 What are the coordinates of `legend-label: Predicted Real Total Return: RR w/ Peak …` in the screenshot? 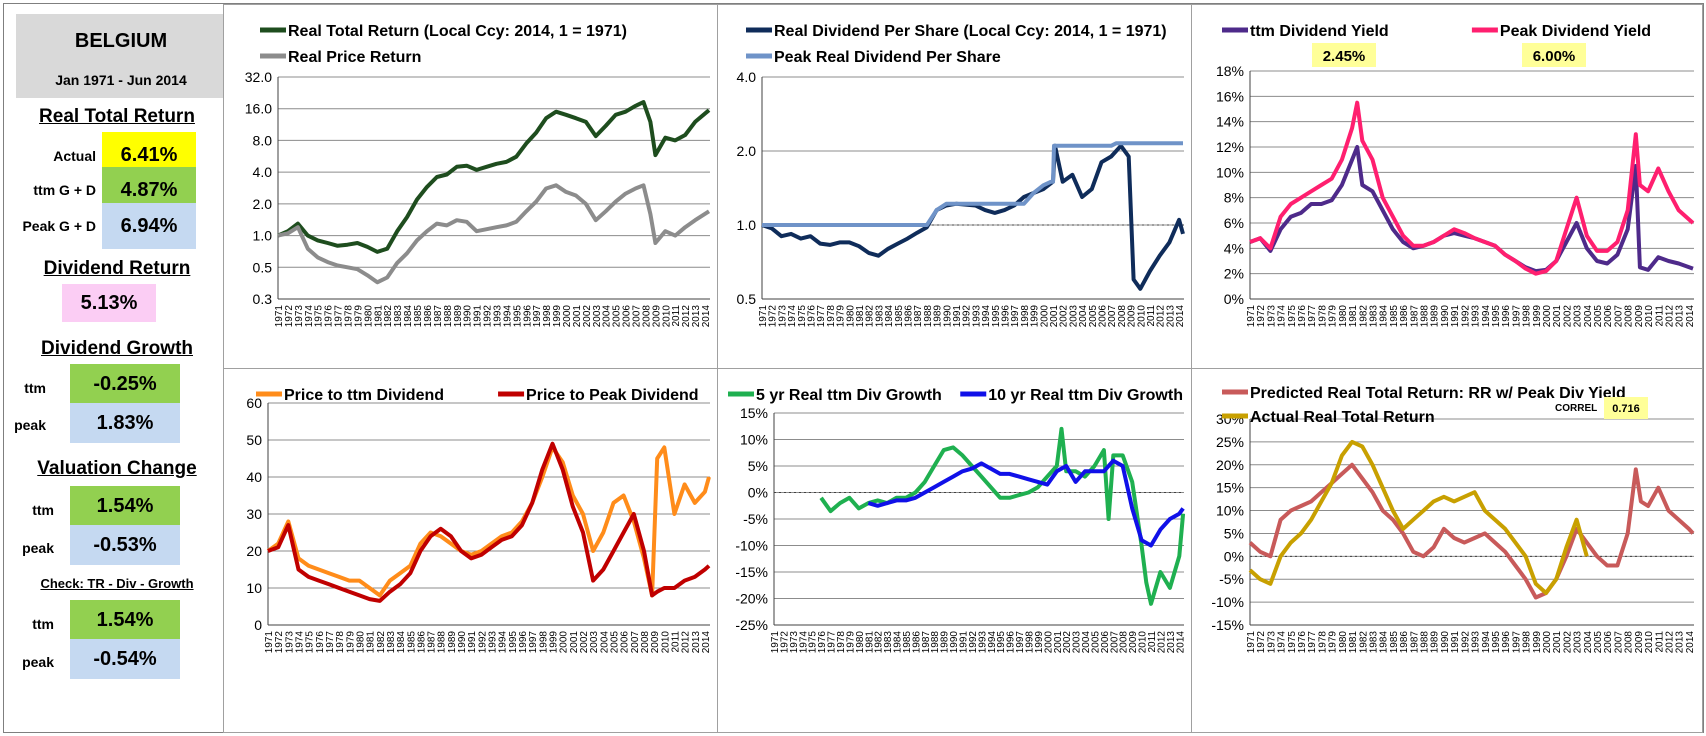 It's located at (1438, 393).